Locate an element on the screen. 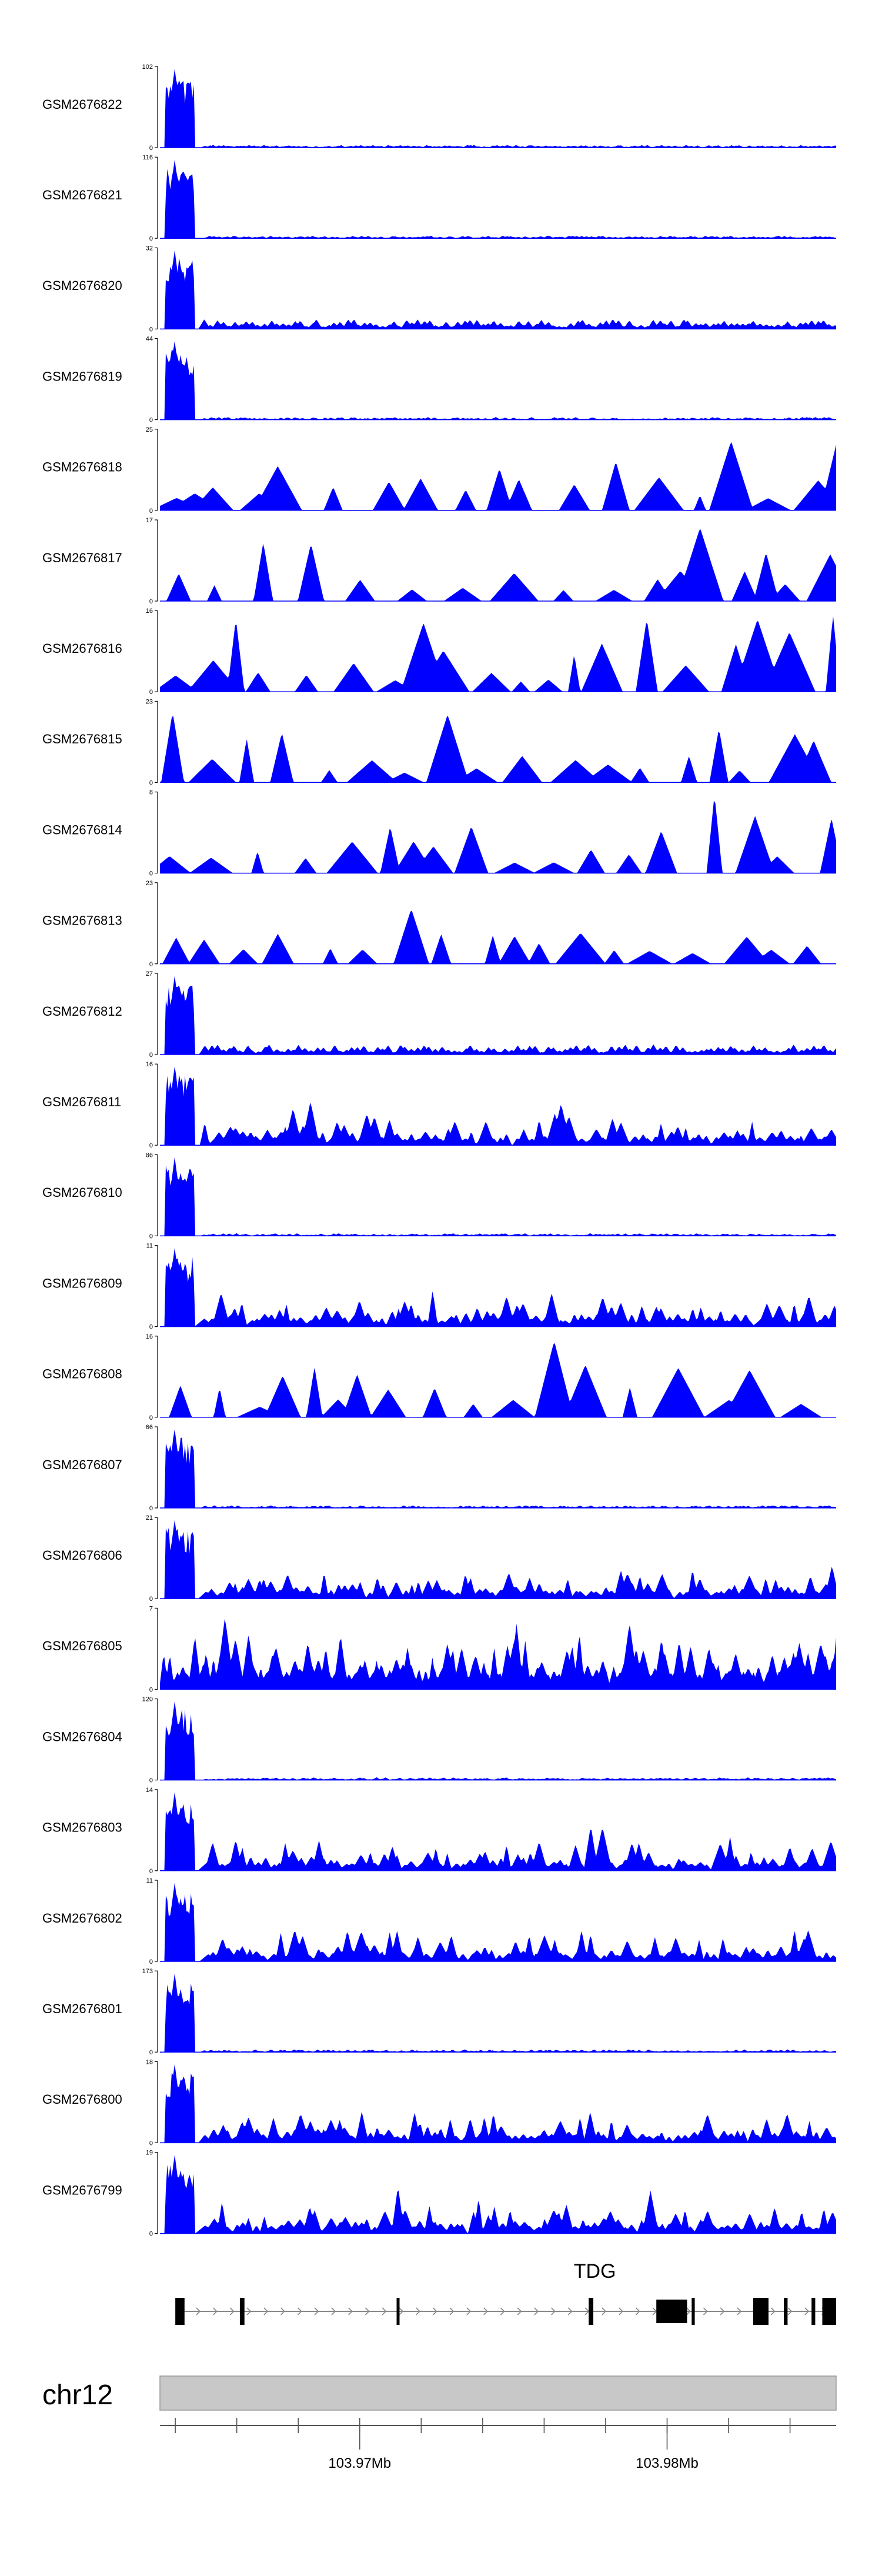 This screenshot has height=2576, width=882. ymax-label: 86 is located at coordinates (149, 1155).